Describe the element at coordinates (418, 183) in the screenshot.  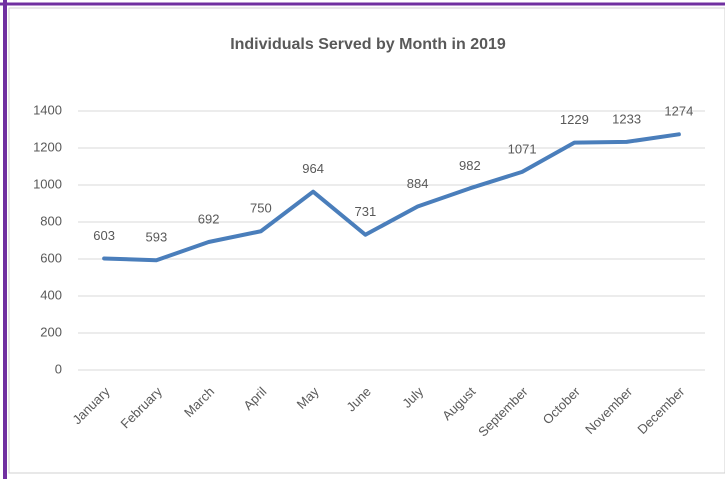
I see `data-label: 884` at that location.